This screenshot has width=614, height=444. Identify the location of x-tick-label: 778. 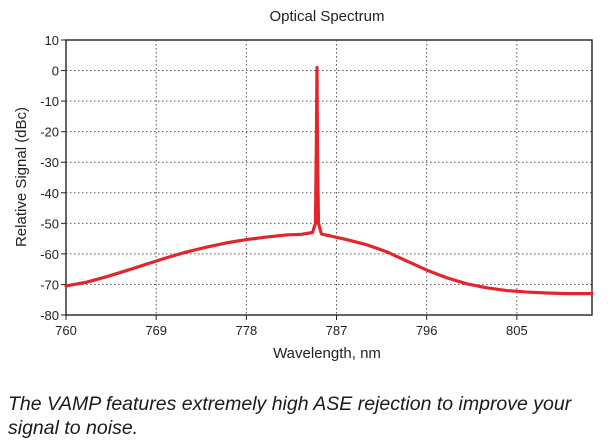
(246, 330).